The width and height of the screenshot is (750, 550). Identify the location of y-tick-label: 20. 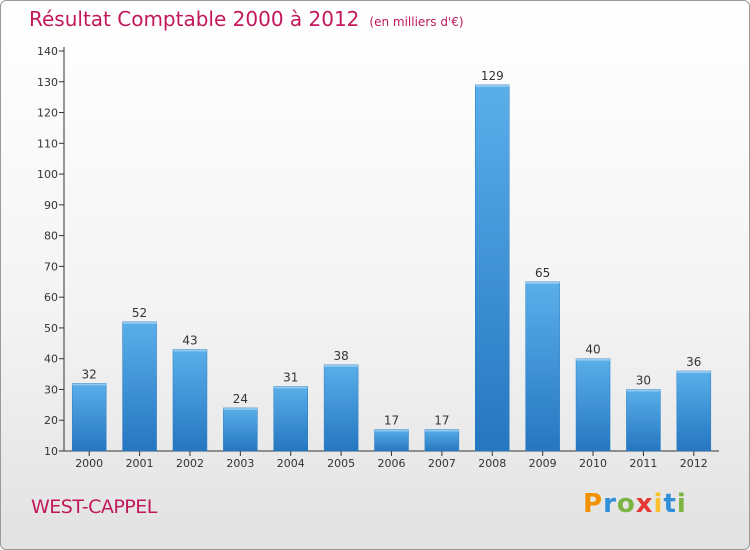
(51, 420).